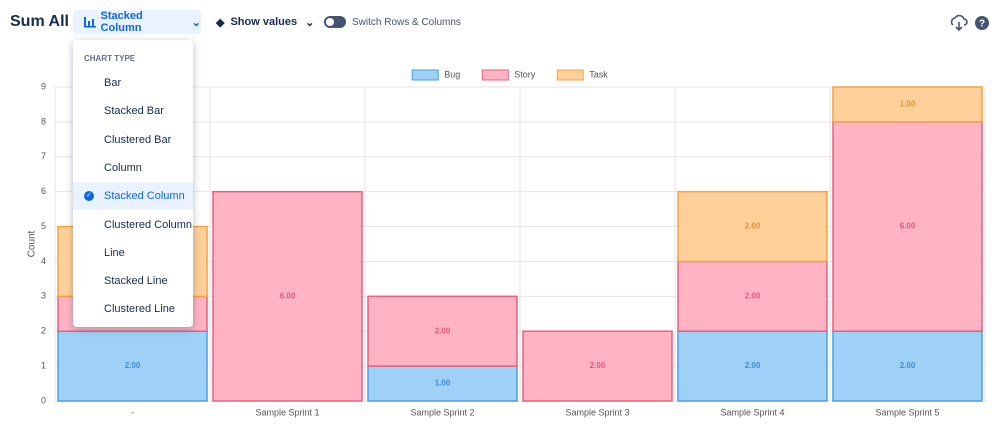 The image size is (999, 431). Describe the element at coordinates (139, 309) in the screenshot. I see `menu-item: Clustered Line` at that location.